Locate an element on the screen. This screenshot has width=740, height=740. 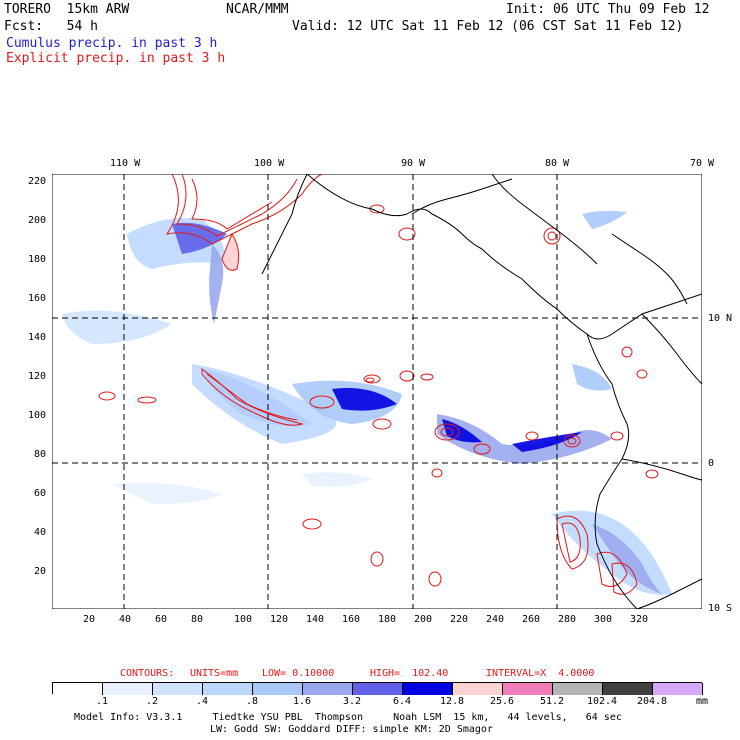
x-tick: 220 is located at coordinates (459, 619).